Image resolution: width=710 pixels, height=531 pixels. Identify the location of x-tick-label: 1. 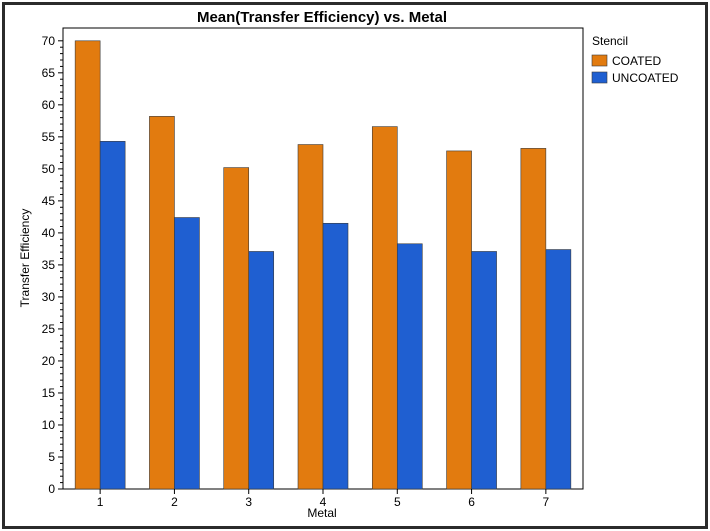
(100, 502).